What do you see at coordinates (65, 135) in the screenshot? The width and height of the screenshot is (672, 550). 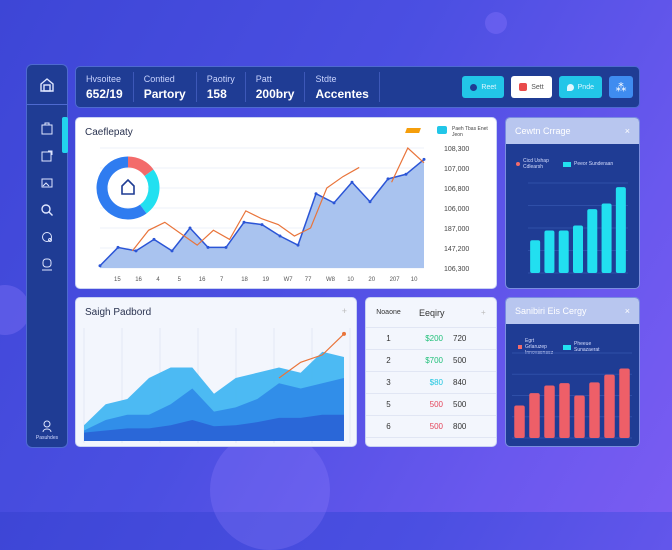 I see `active-indicator` at bounding box center [65, 135].